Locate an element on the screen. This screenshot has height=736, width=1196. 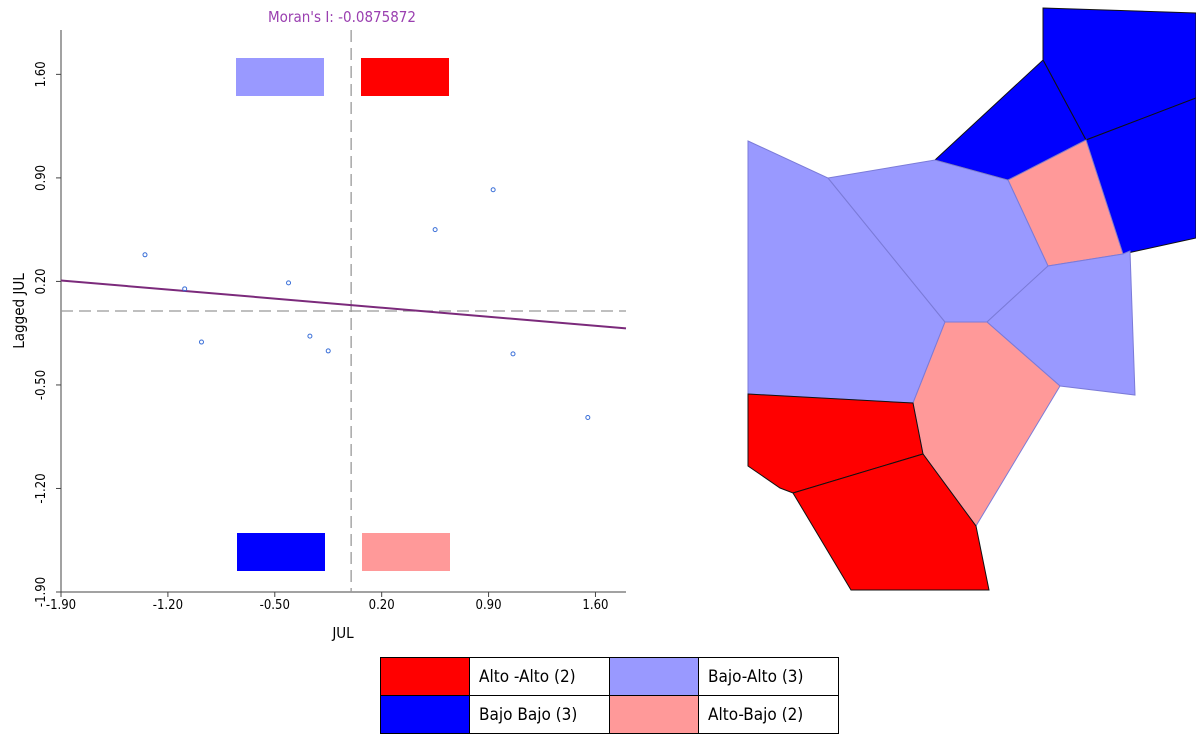
chart-title: Moran's I: -0.0875872 is located at coordinates (342, 17).